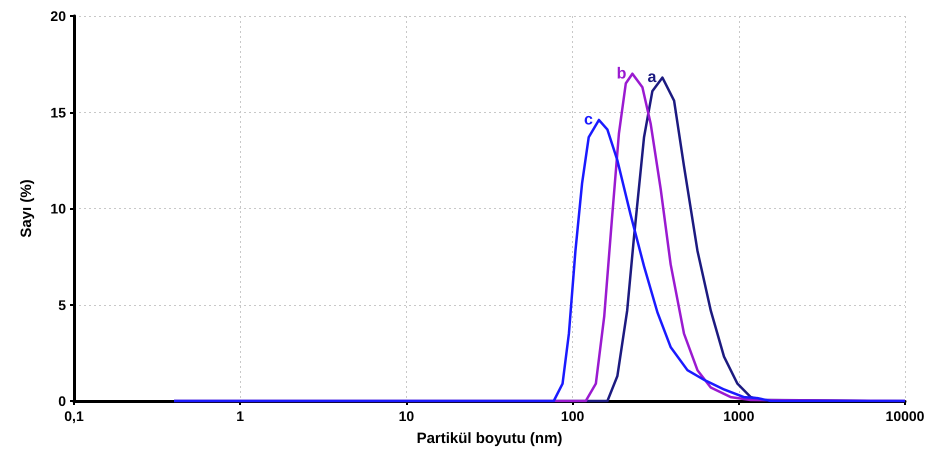 The width and height of the screenshot is (931, 467). What do you see at coordinates (651, 77) in the screenshot?
I see `series-label: a` at bounding box center [651, 77].